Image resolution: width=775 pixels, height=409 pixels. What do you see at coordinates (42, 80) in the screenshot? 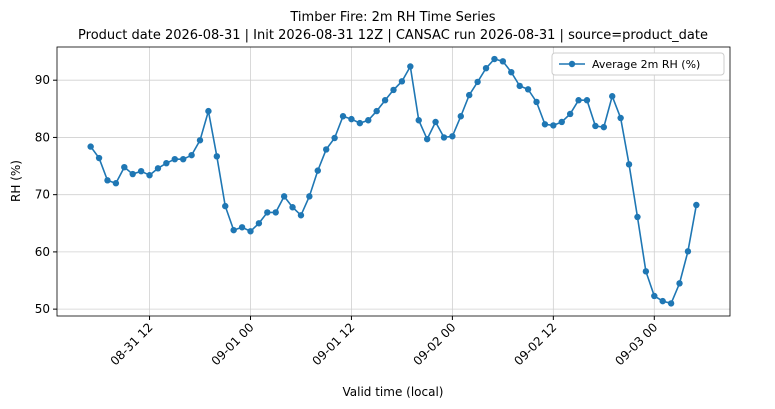
I see `y-tick-label: 90` at bounding box center [42, 80].